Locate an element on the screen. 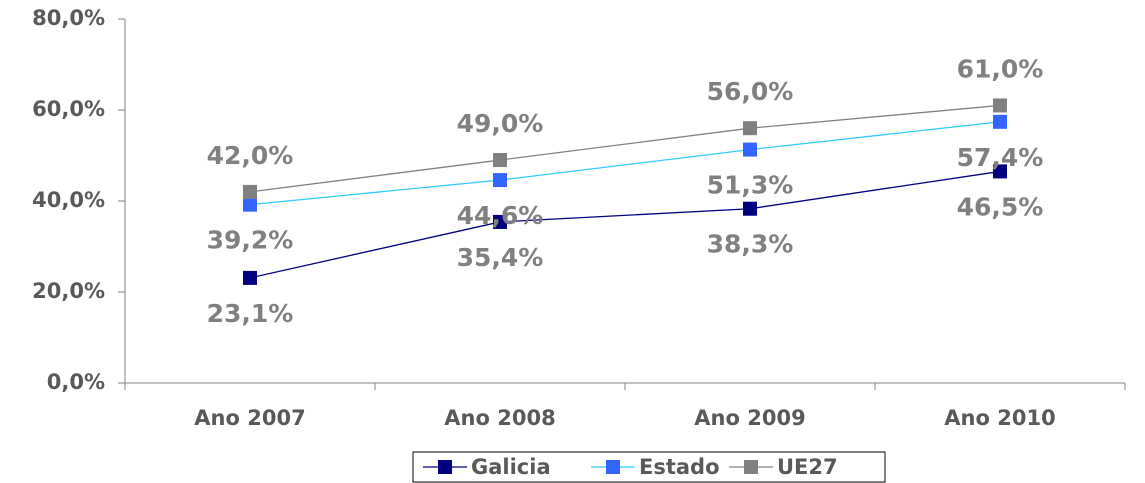 Image resolution: width=1145 pixels, height=483 pixels. legend-label: Estado is located at coordinates (679, 467).